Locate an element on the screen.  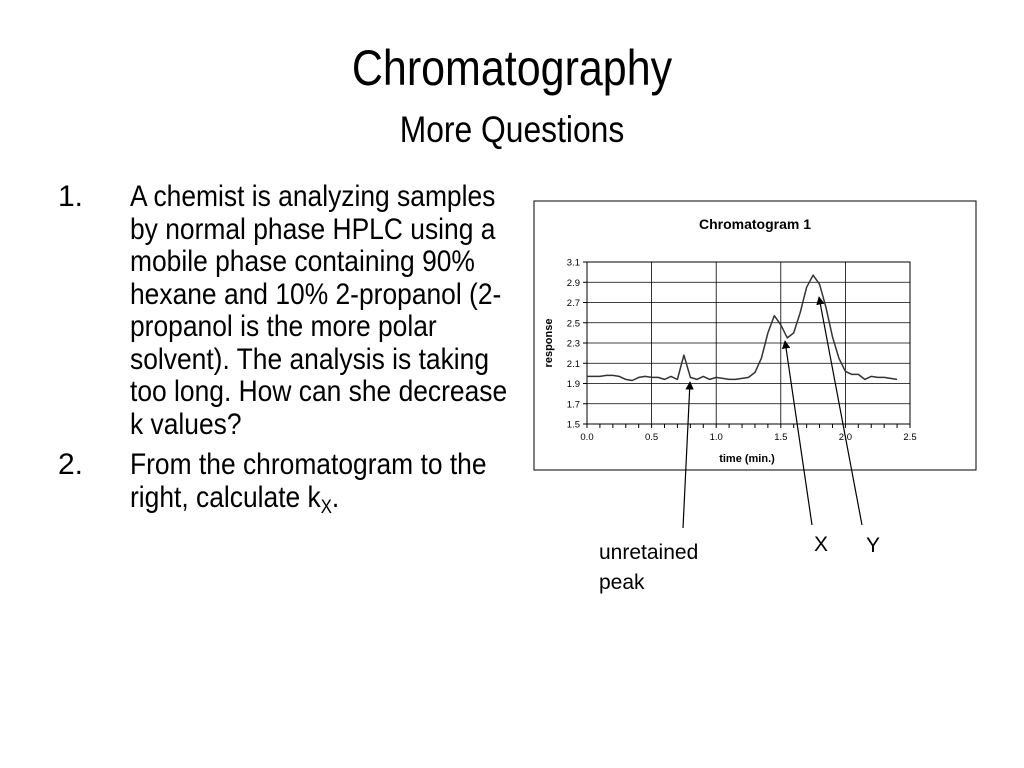
y-axis-label: response is located at coordinates (549, 343).